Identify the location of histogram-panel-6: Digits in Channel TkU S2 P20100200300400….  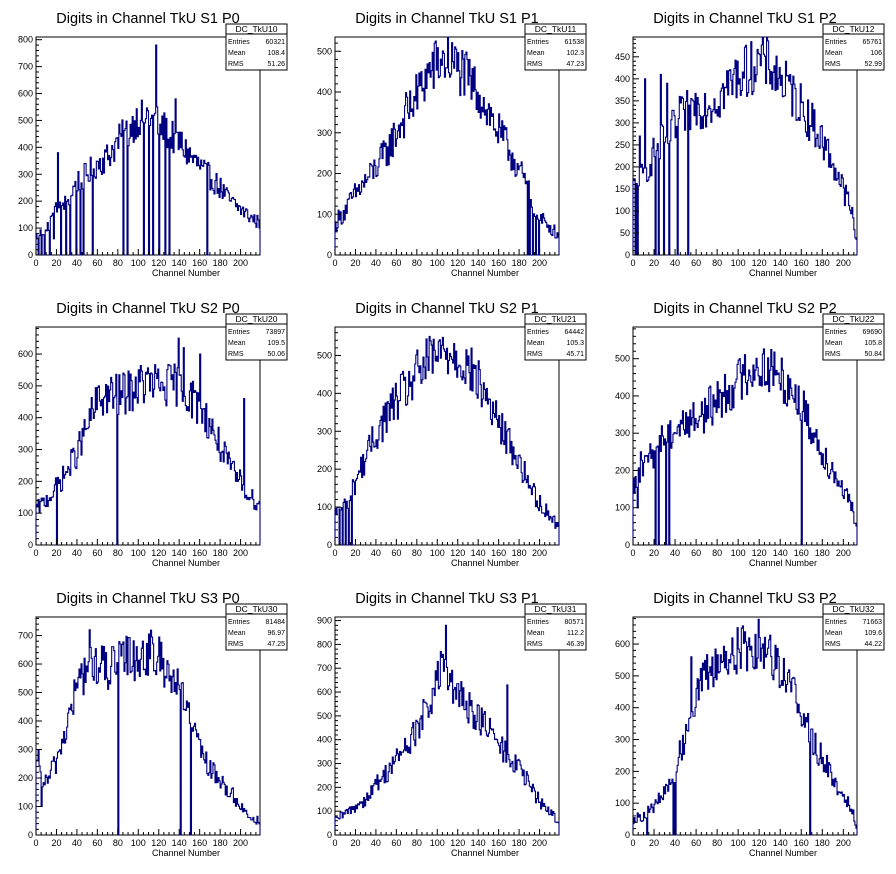
(750, 434).